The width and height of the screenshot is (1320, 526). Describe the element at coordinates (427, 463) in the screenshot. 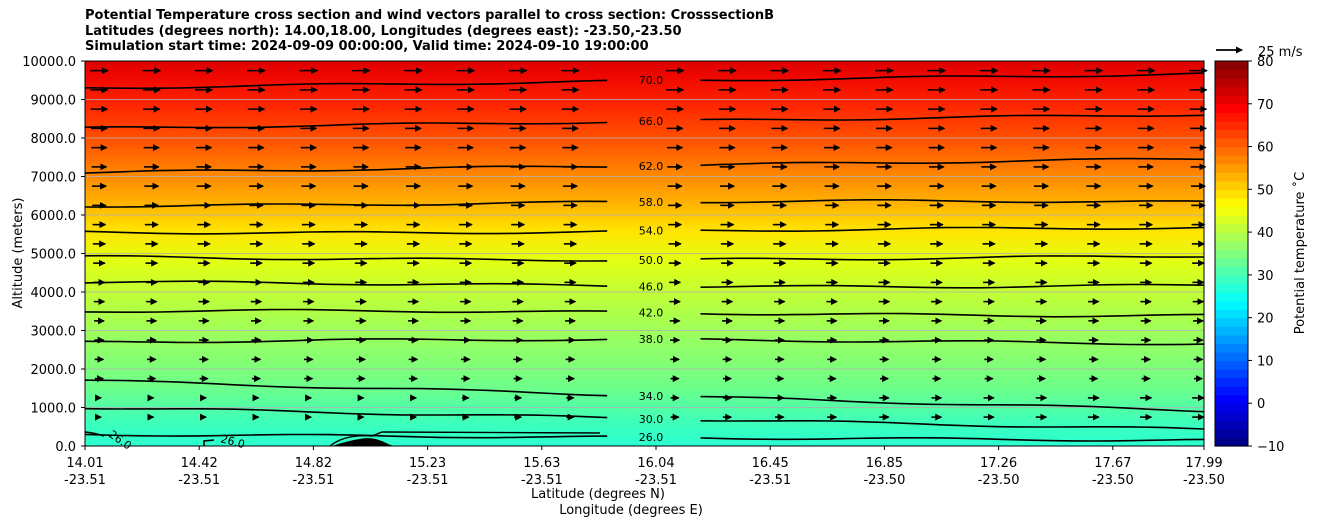

I see `x-tick-label-lat: 15.23` at that location.